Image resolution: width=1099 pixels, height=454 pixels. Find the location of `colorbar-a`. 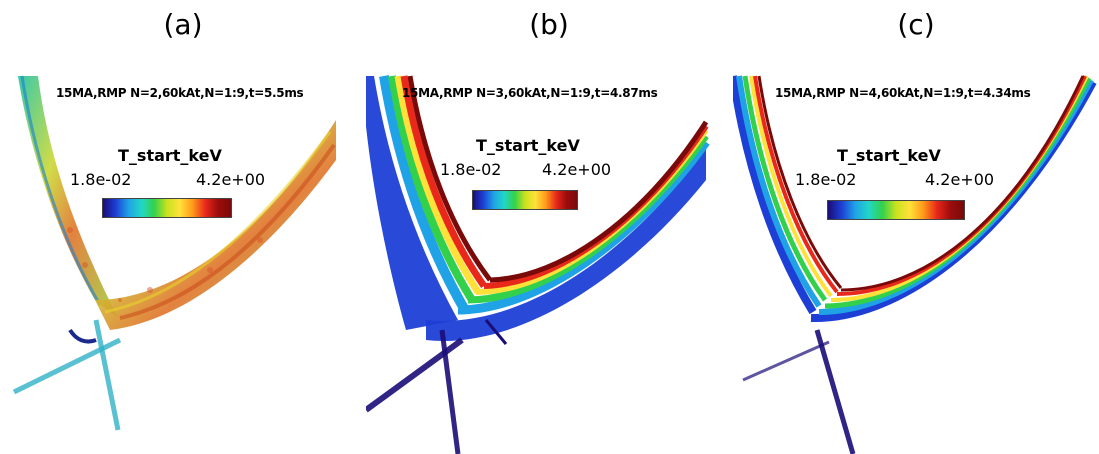

colorbar-a is located at coordinates (167, 208).